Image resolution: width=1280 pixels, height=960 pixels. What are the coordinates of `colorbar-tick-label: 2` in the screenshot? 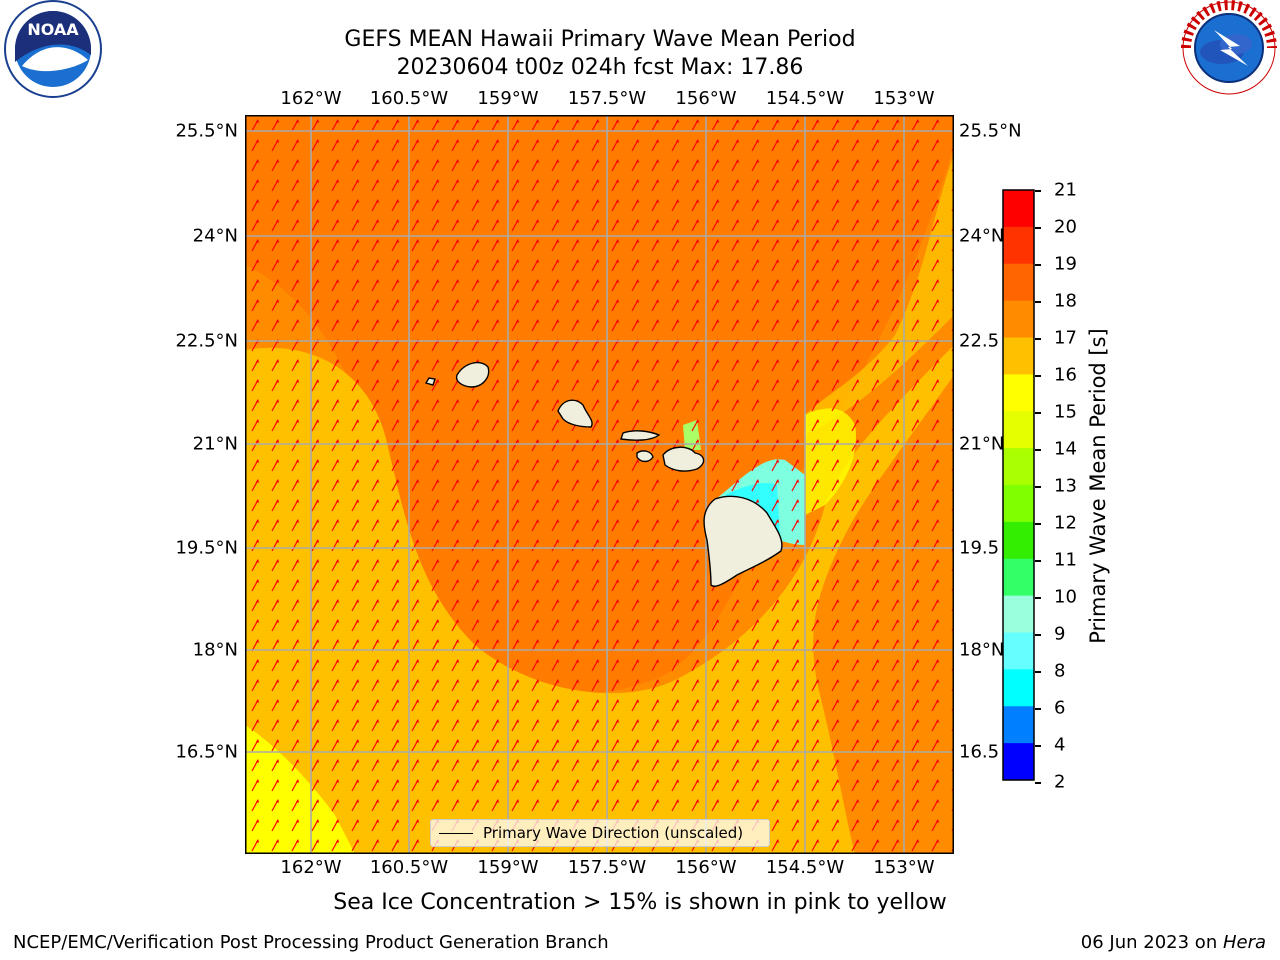 It's located at (1060, 782).